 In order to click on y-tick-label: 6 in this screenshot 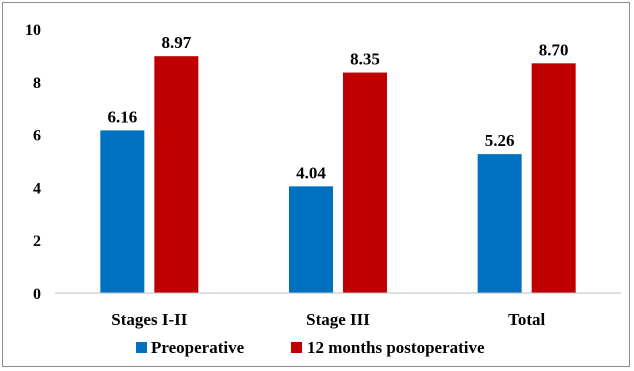, I will do `click(37, 136)`.